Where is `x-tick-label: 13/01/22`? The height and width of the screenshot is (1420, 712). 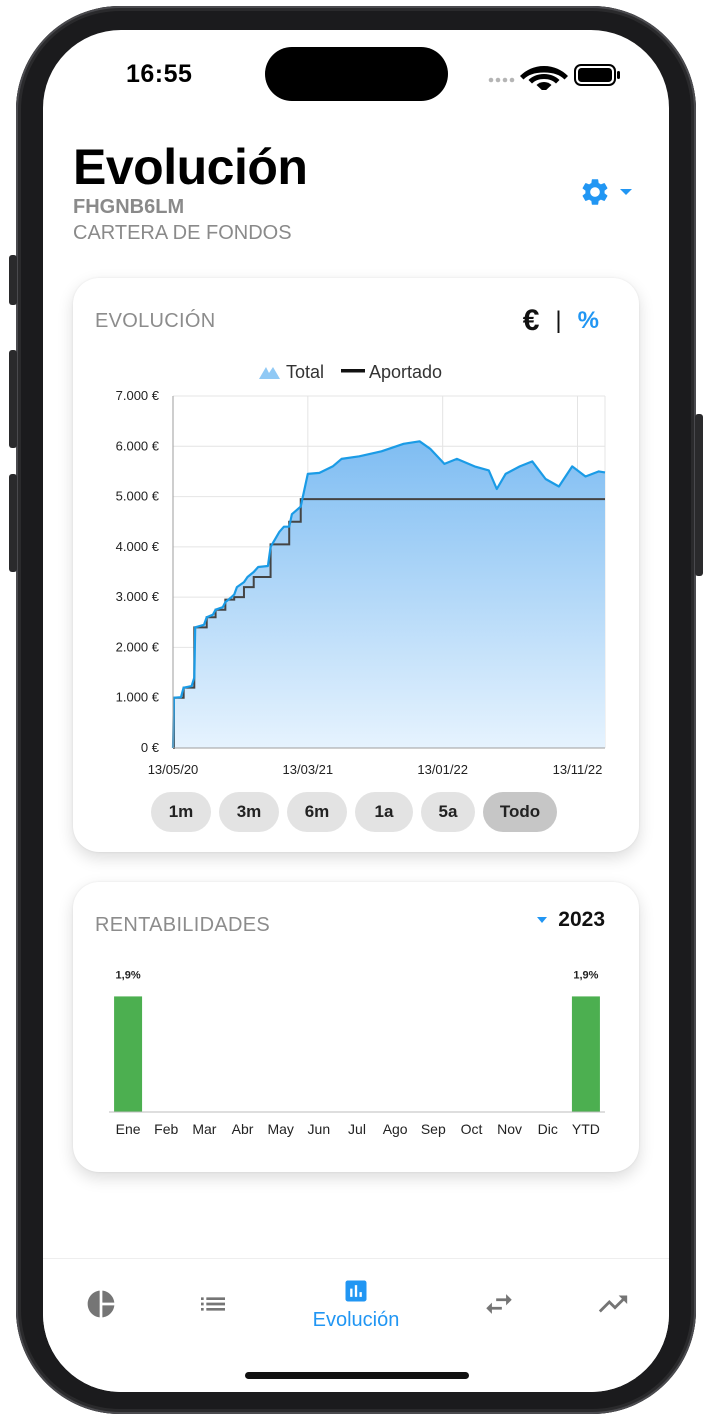 x-tick-label: 13/01/22 is located at coordinates (442, 769).